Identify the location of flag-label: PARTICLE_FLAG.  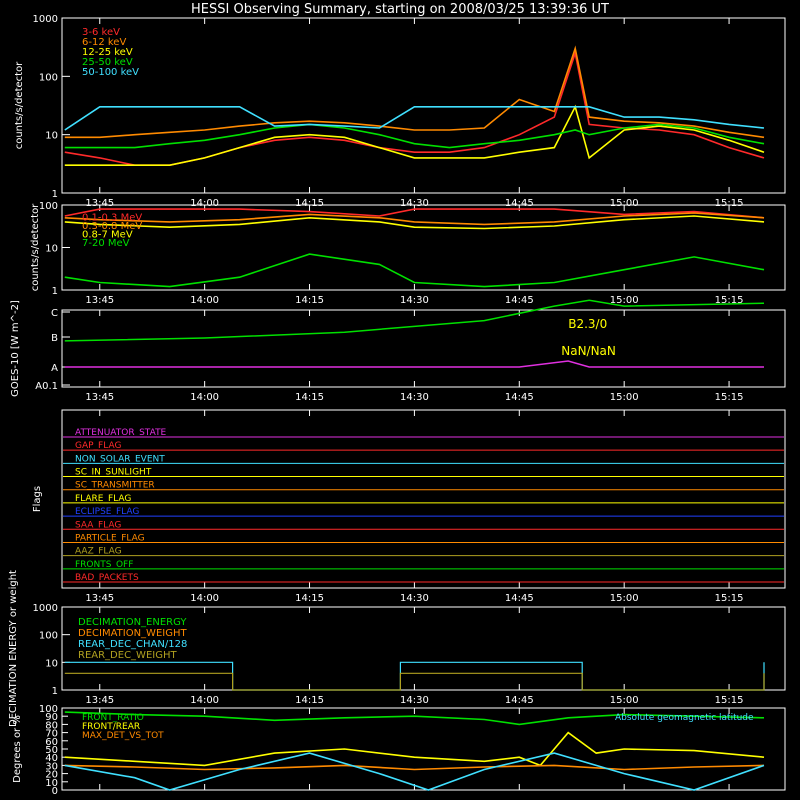
(110, 538).